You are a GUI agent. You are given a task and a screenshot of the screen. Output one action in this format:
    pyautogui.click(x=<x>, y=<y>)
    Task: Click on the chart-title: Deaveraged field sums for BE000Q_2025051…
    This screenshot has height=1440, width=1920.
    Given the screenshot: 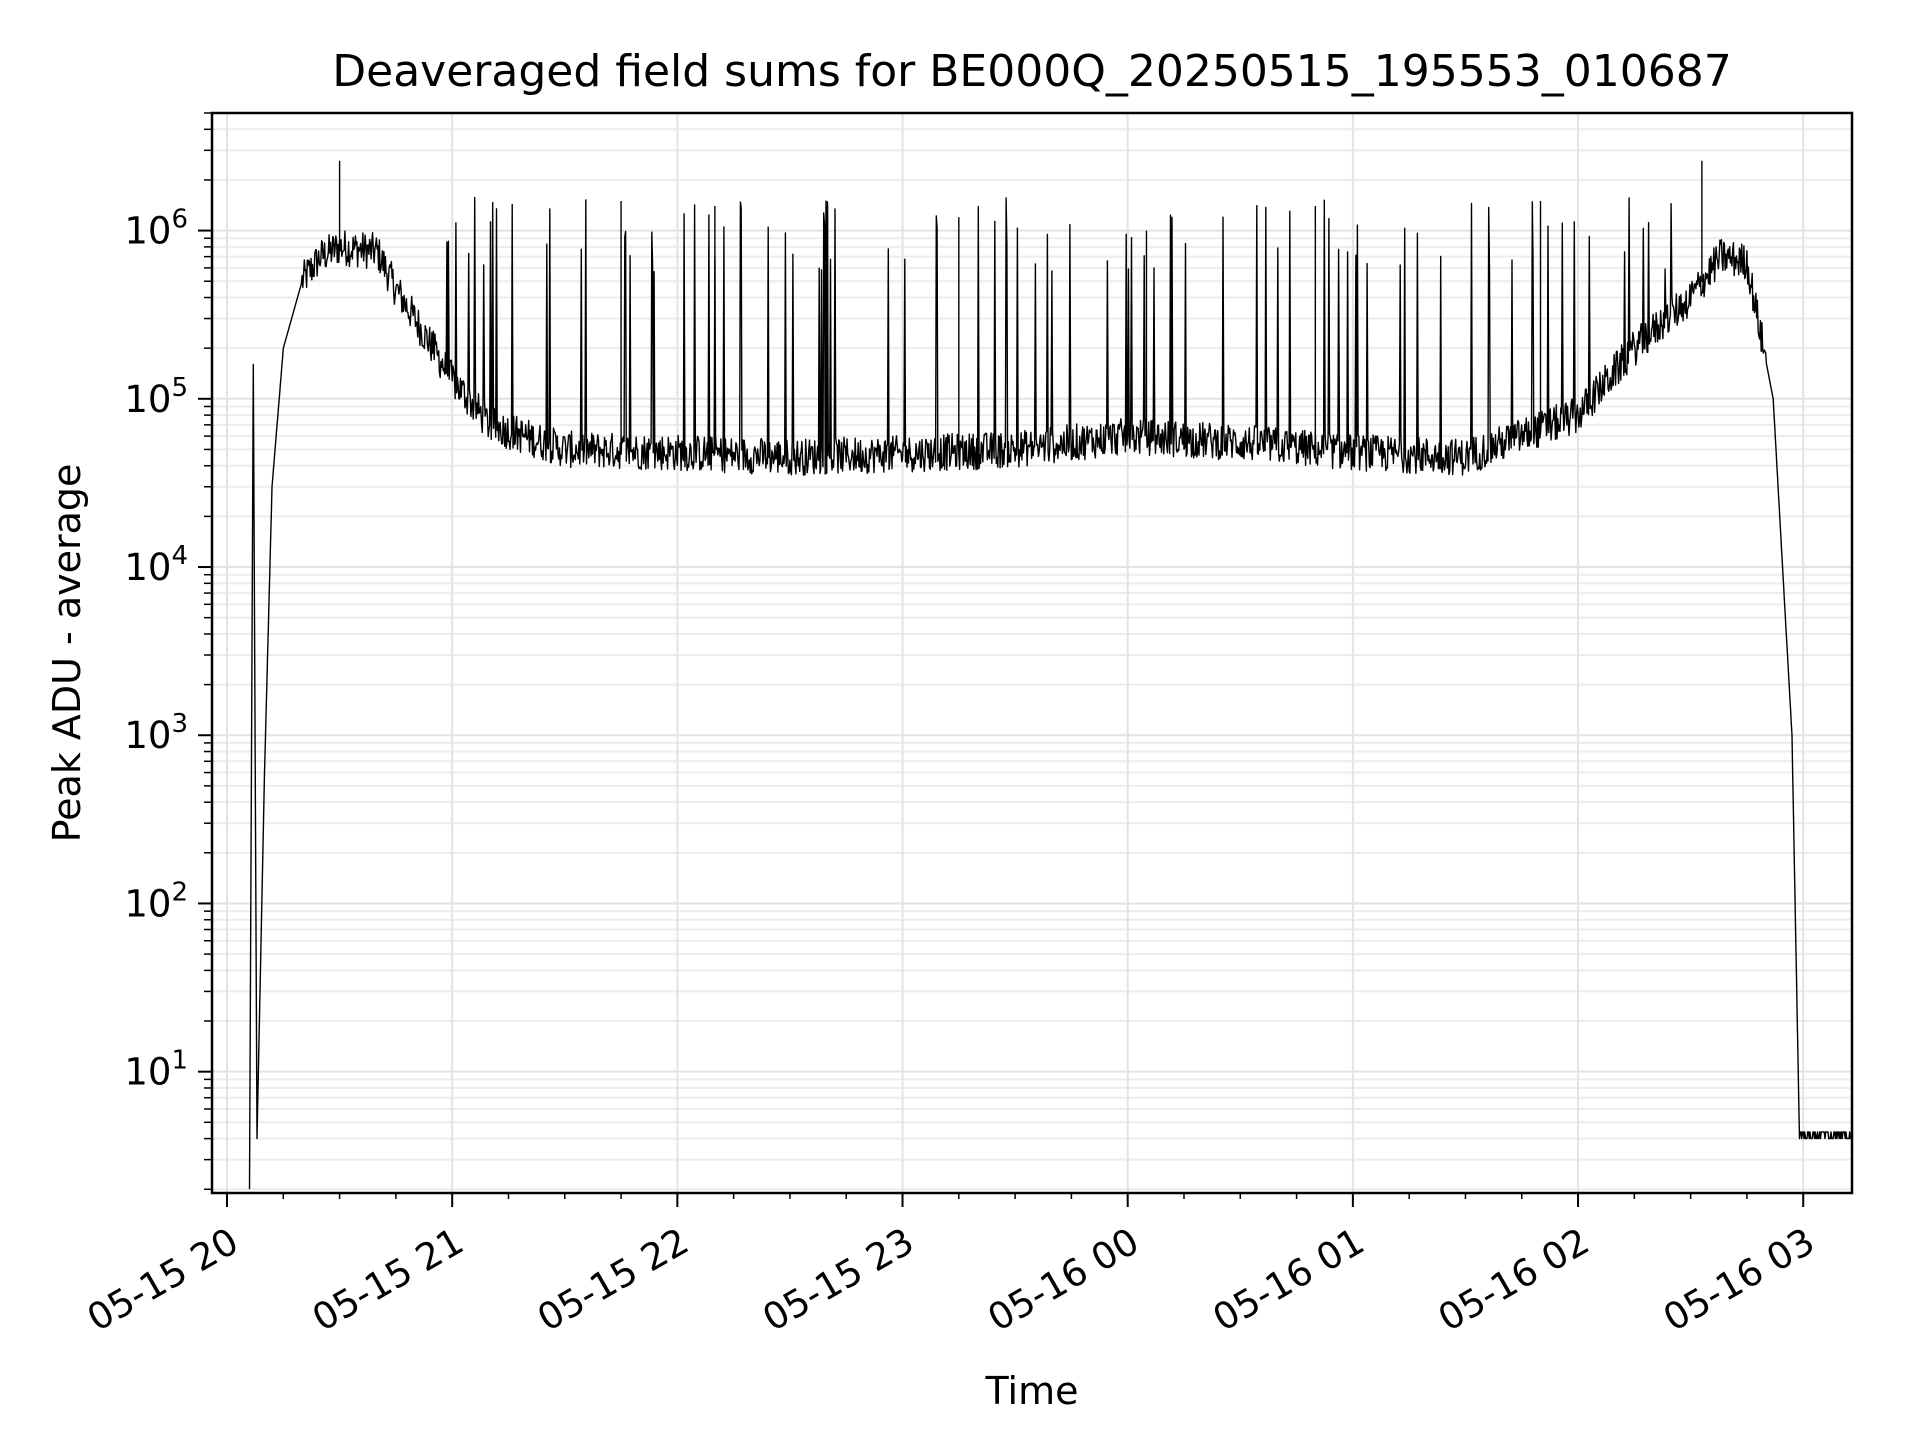 What is the action you would take?
    pyautogui.click(x=1031, y=71)
    